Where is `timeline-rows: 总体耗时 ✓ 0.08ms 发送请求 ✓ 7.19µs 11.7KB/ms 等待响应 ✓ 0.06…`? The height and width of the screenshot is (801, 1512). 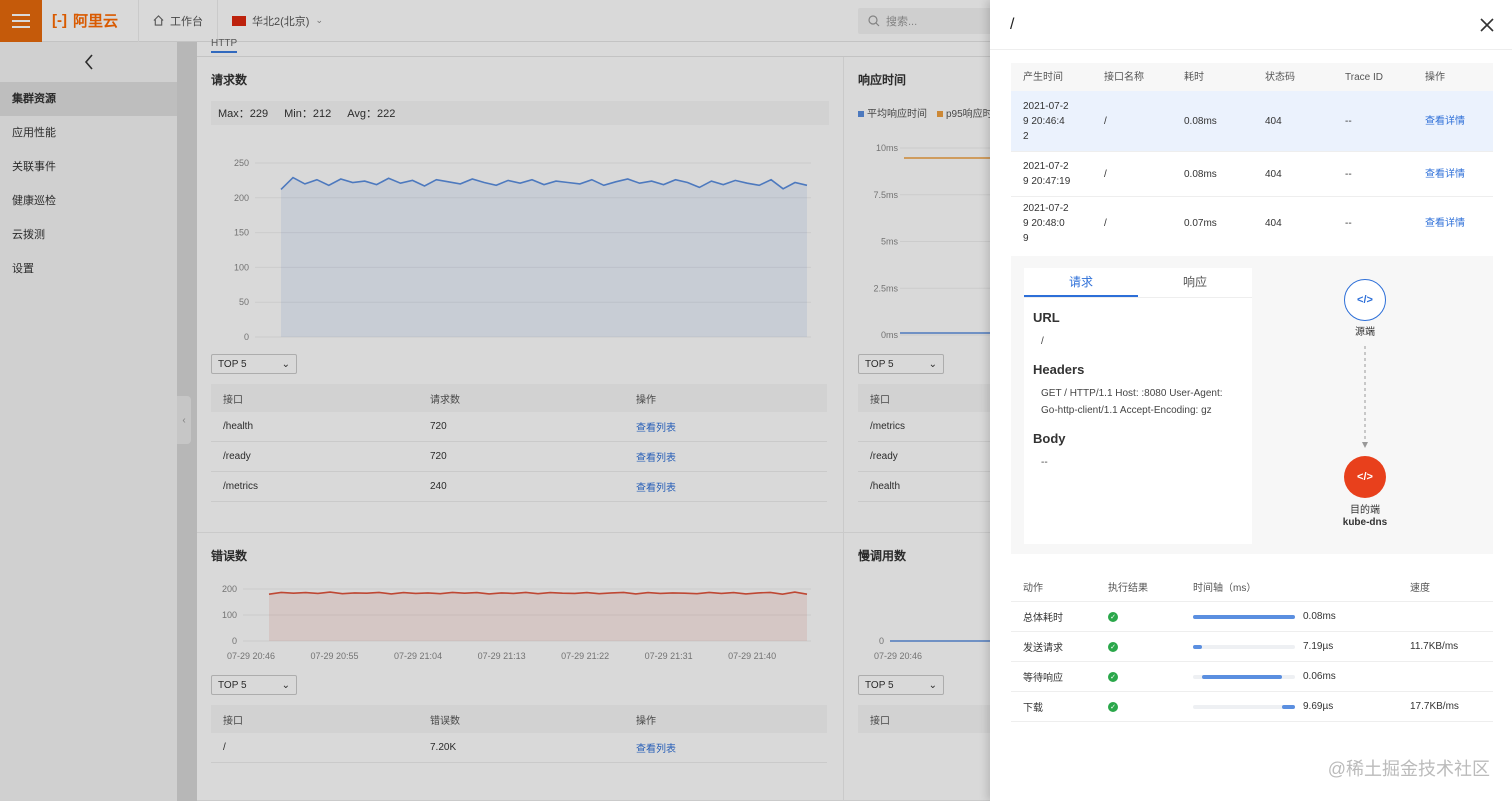 timeline-rows: 总体耗时 ✓ 0.08ms 发送请求 ✓ 7.19µs 11.7KB/ms 等待响应 ✓ 0.06… is located at coordinates (1252, 662).